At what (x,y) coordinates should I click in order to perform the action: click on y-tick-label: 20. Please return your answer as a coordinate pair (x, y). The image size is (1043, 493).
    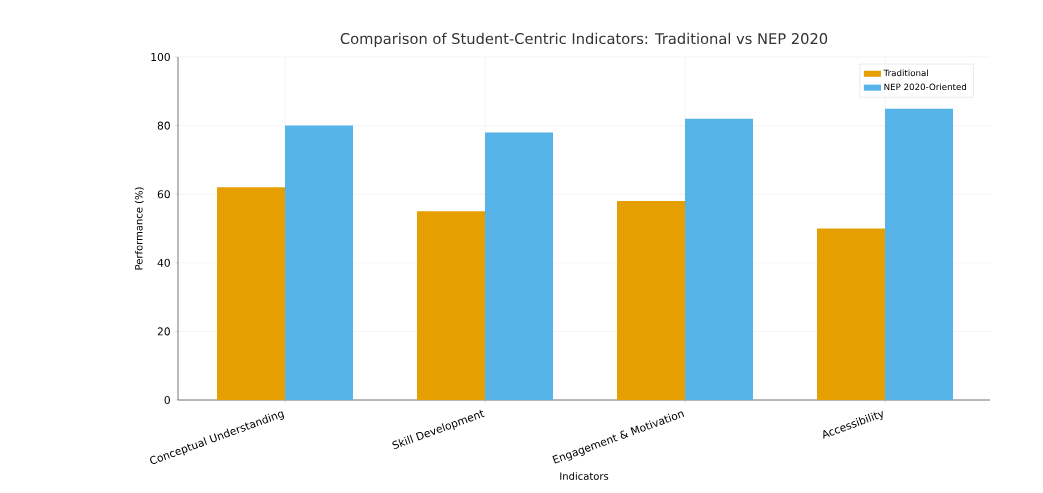
    Looking at the image, I should click on (163, 331).